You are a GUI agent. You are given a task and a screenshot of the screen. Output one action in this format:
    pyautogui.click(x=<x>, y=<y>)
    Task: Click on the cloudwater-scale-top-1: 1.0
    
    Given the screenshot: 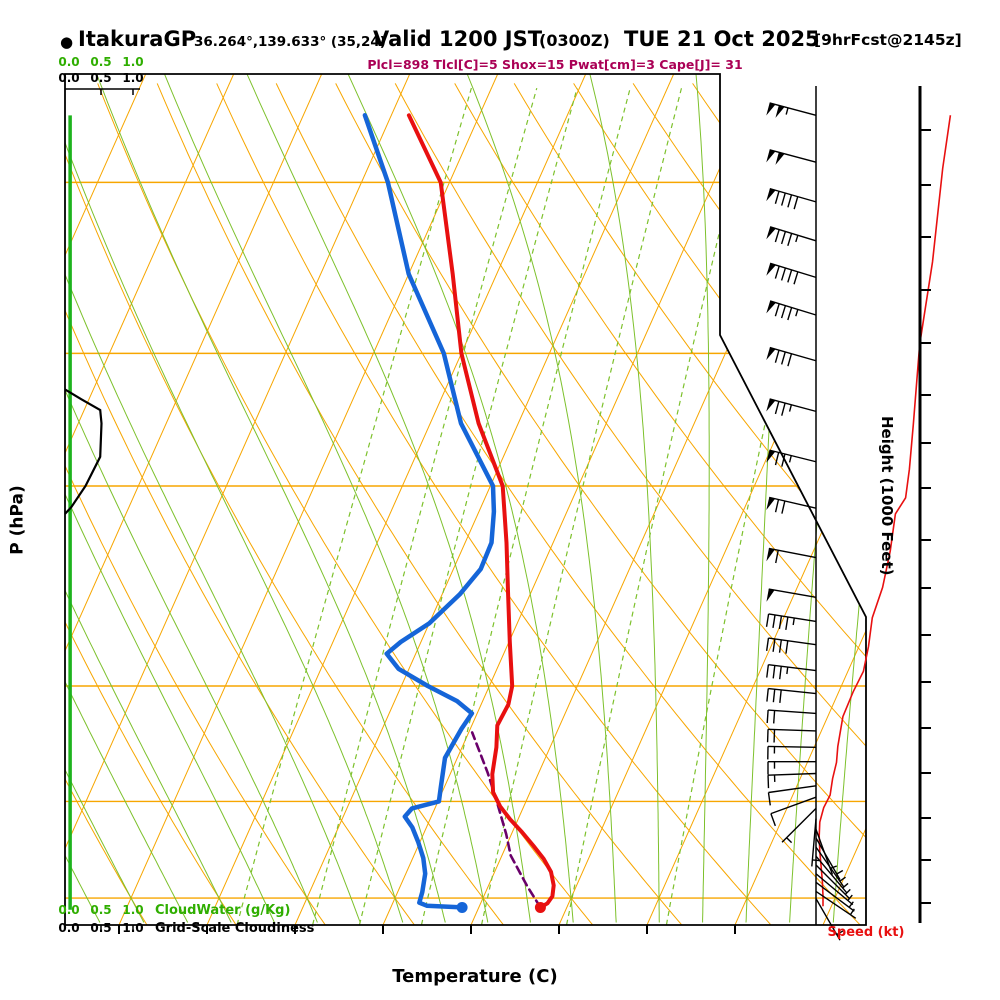 What is the action you would take?
    pyautogui.click(x=133, y=62)
    